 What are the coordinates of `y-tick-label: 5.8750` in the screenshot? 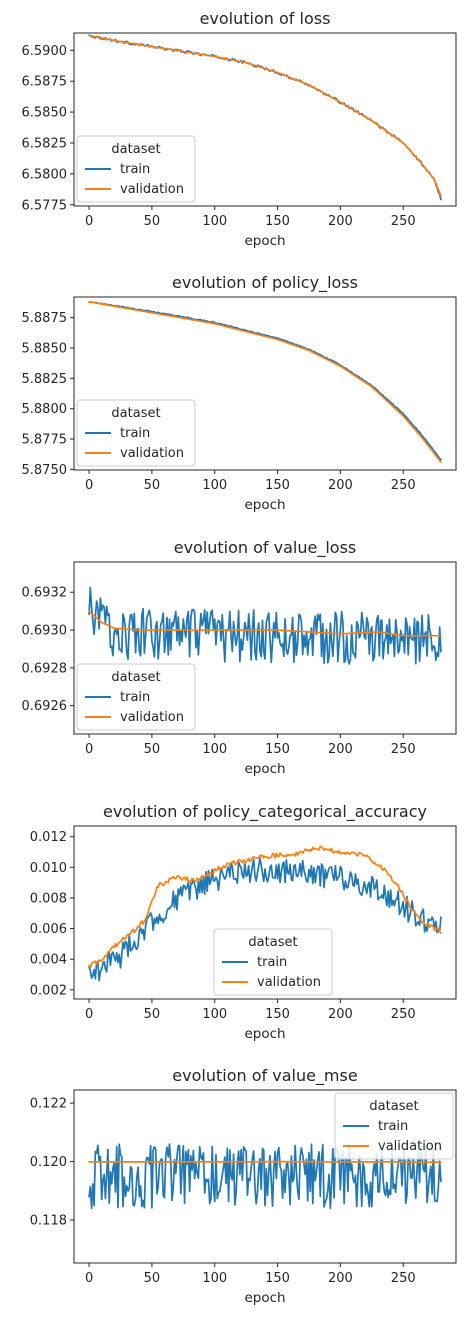 It's located at (45, 470).